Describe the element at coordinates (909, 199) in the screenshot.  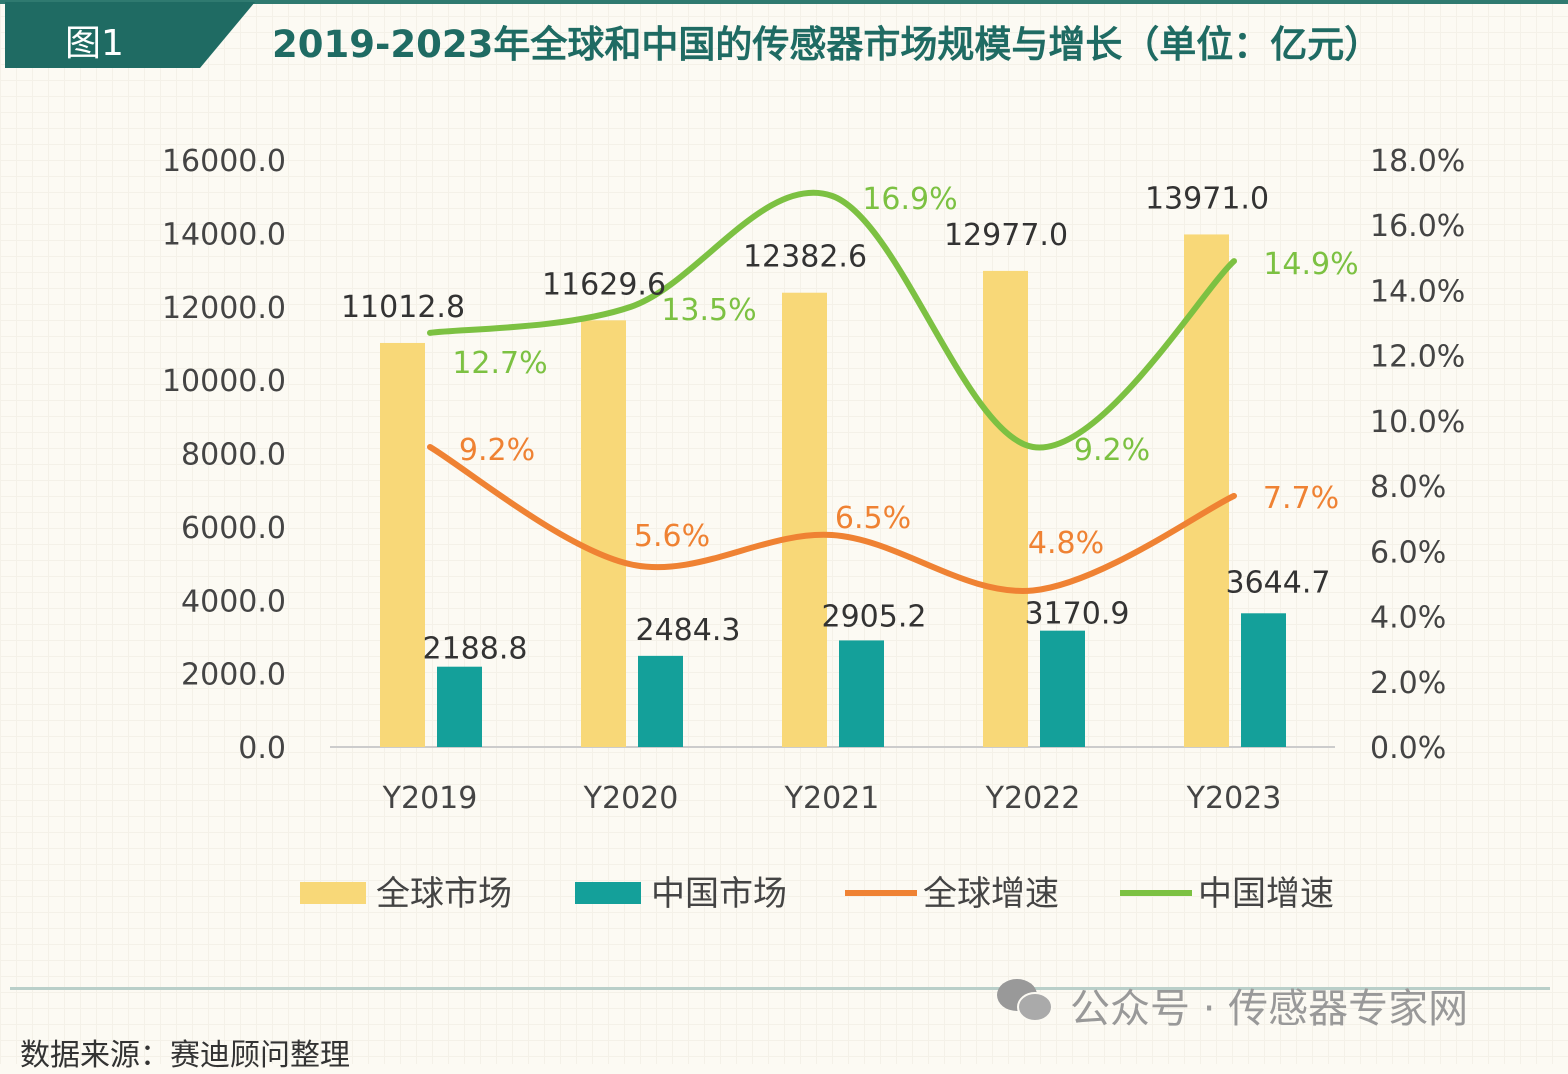
I see `china-growth-label: 16.9%` at that location.